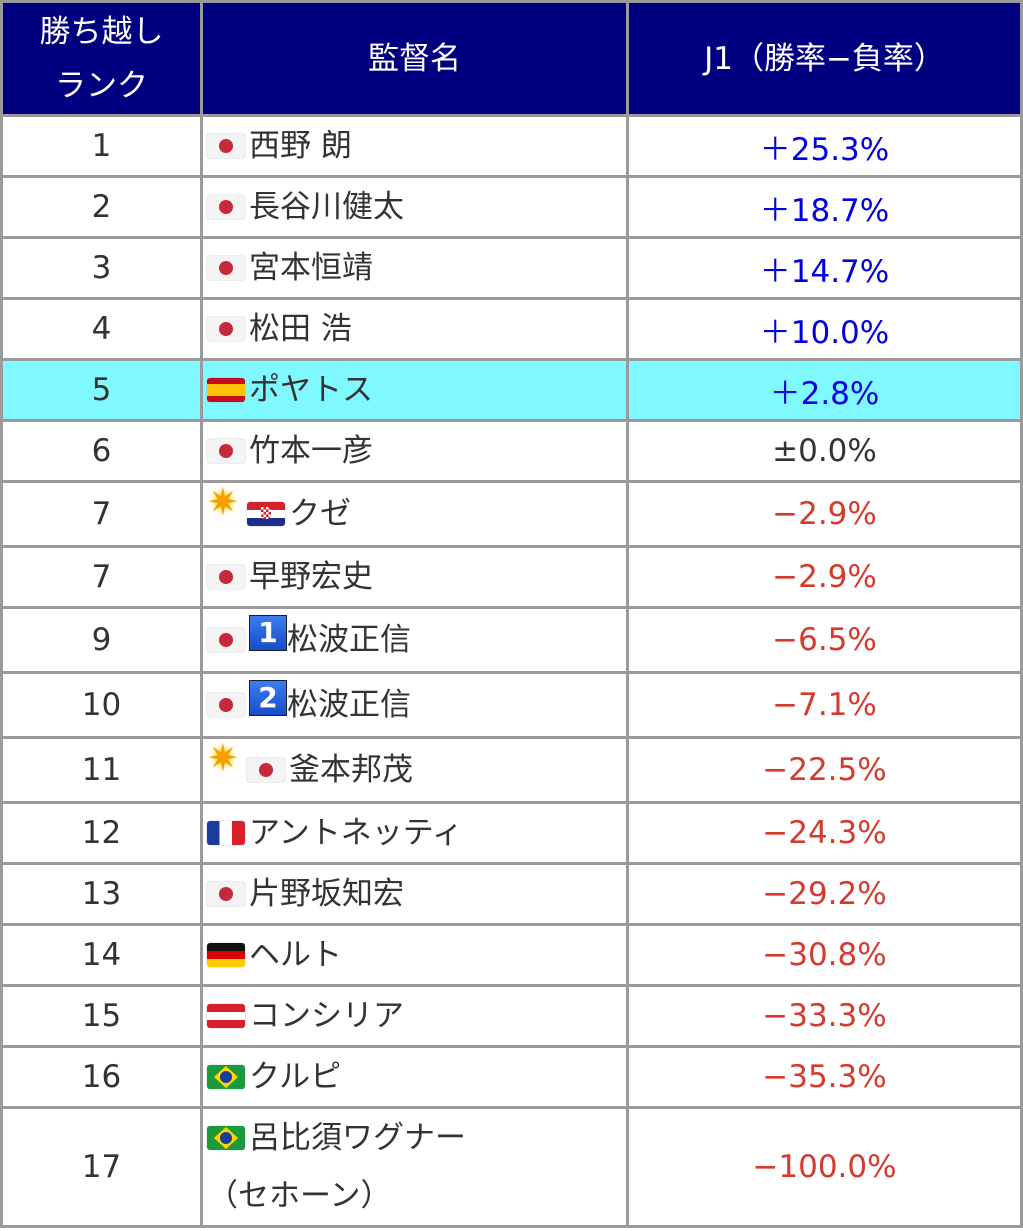 This screenshot has height=1231, width=1023. I want to click on name-cell: 2 松波正信, so click(414, 705).